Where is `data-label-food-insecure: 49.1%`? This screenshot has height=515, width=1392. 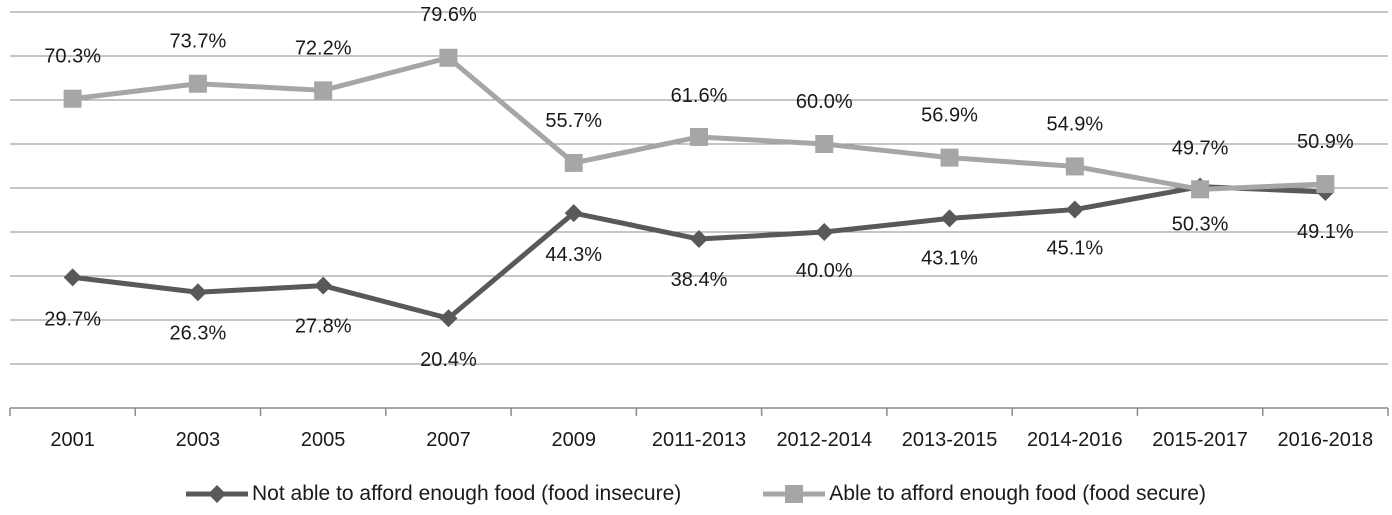
data-label-food-insecure: 49.1% is located at coordinates (1325, 232).